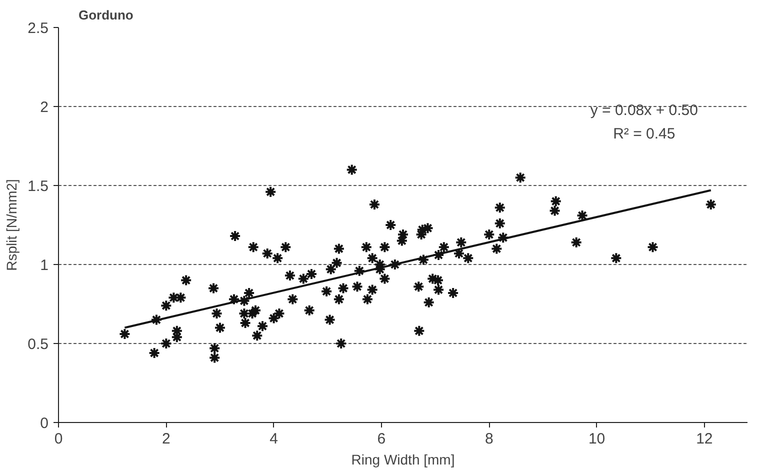 Image resolution: width=757 pixels, height=470 pixels. What do you see at coordinates (704, 439) in the screenshot?
I see `x-tick-label: 12` at bounding box center [704, 439].